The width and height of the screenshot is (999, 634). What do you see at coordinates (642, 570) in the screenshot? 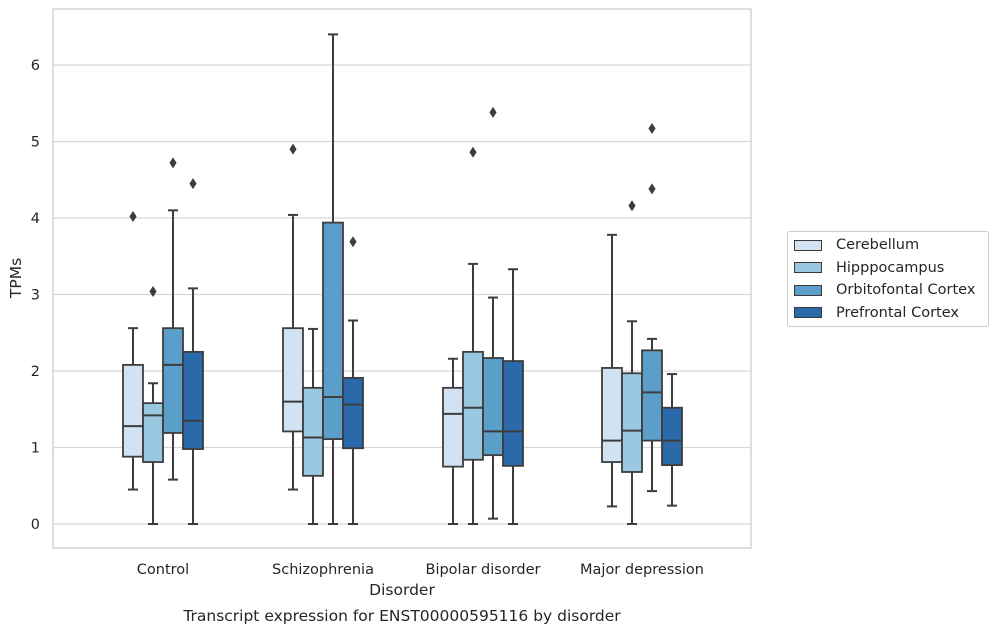
I see `x-tick-label: Major depression` at bounding box center [642, 570].